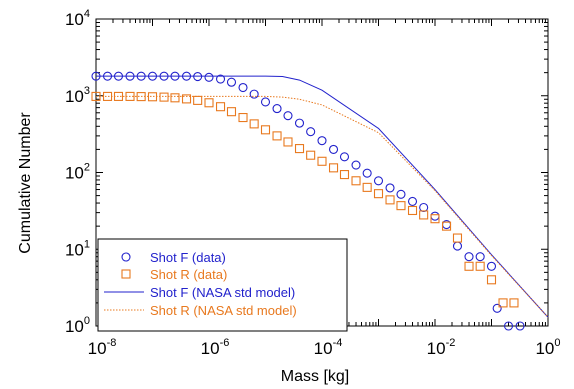  What do you see at coordinates (126, 257) in the screenshot?
I see `legend-circle-marker` at bounding box center [126, 257].